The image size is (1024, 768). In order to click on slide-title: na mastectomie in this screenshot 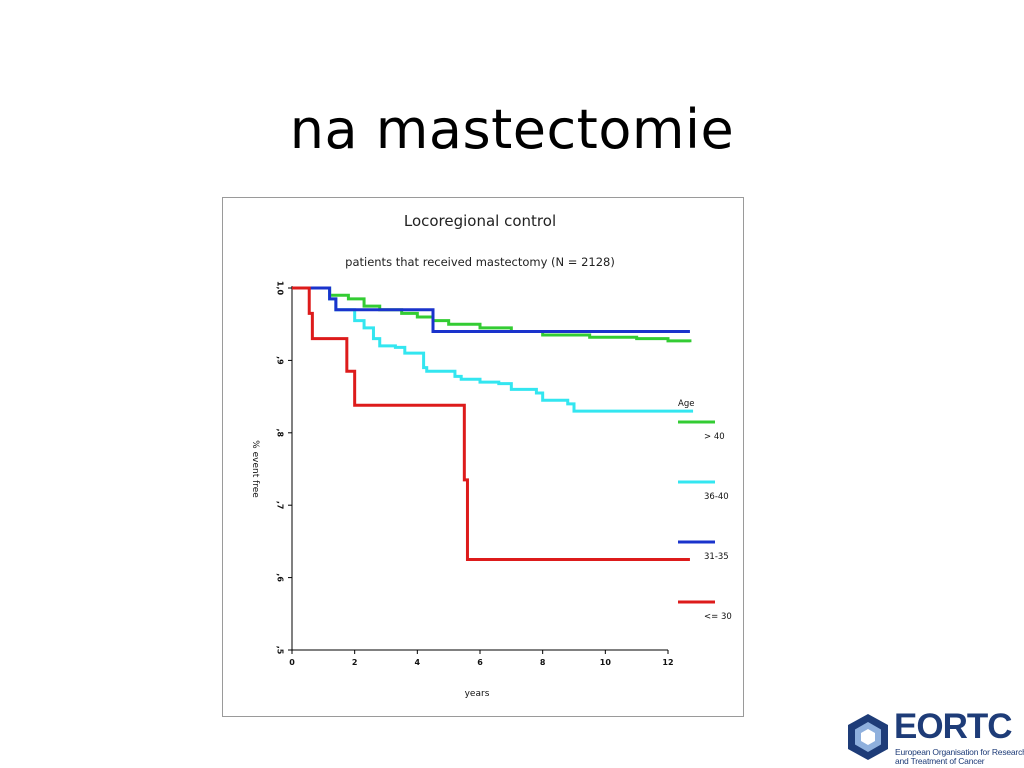, I will do `click(512, 129)`.